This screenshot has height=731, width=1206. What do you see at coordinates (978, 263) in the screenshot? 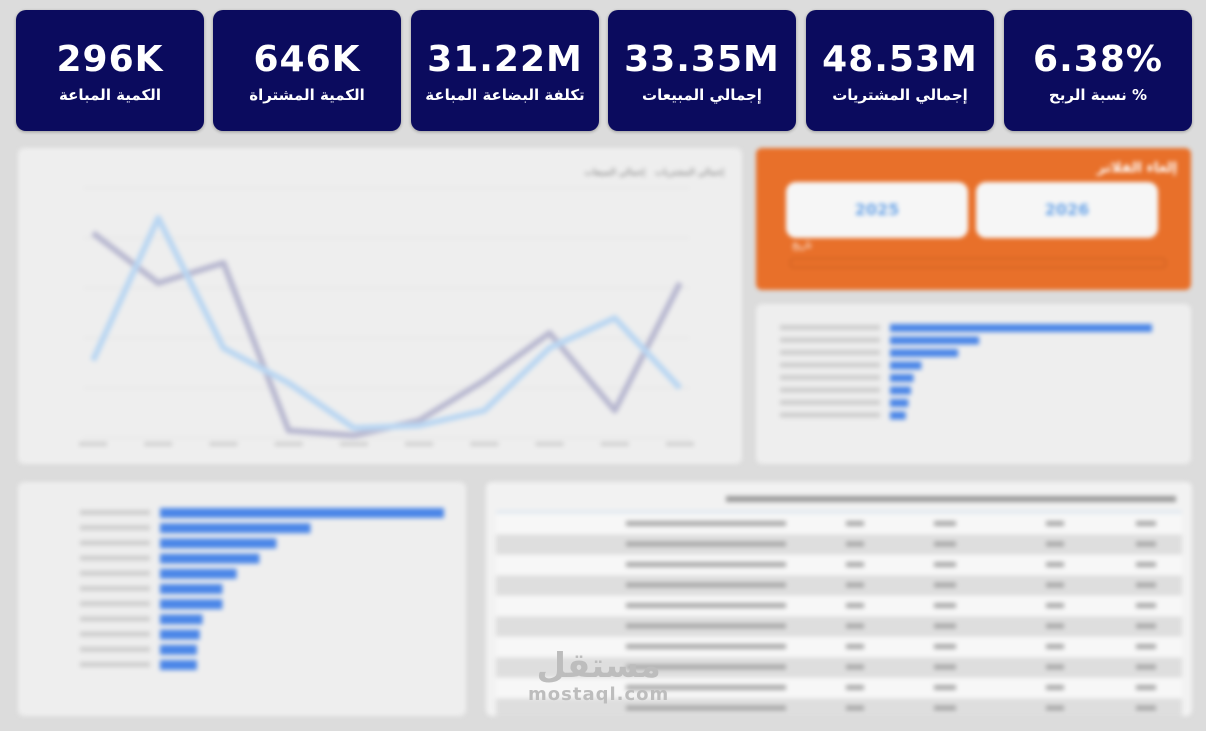
I see `date-slider` at bounding box center [978, 263].